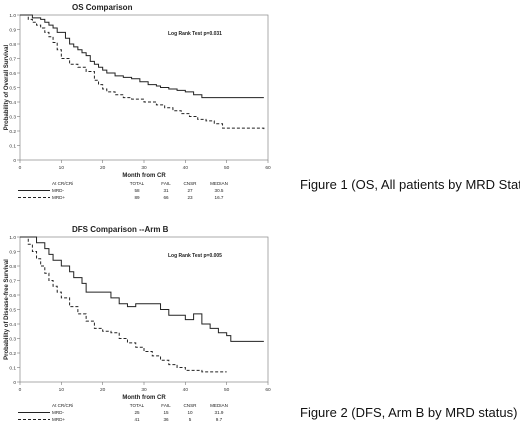 The image size is (520, 441). Describe the element at coordinates (137, 419) in the screenshot. I see `legend-value: 41` at that location.